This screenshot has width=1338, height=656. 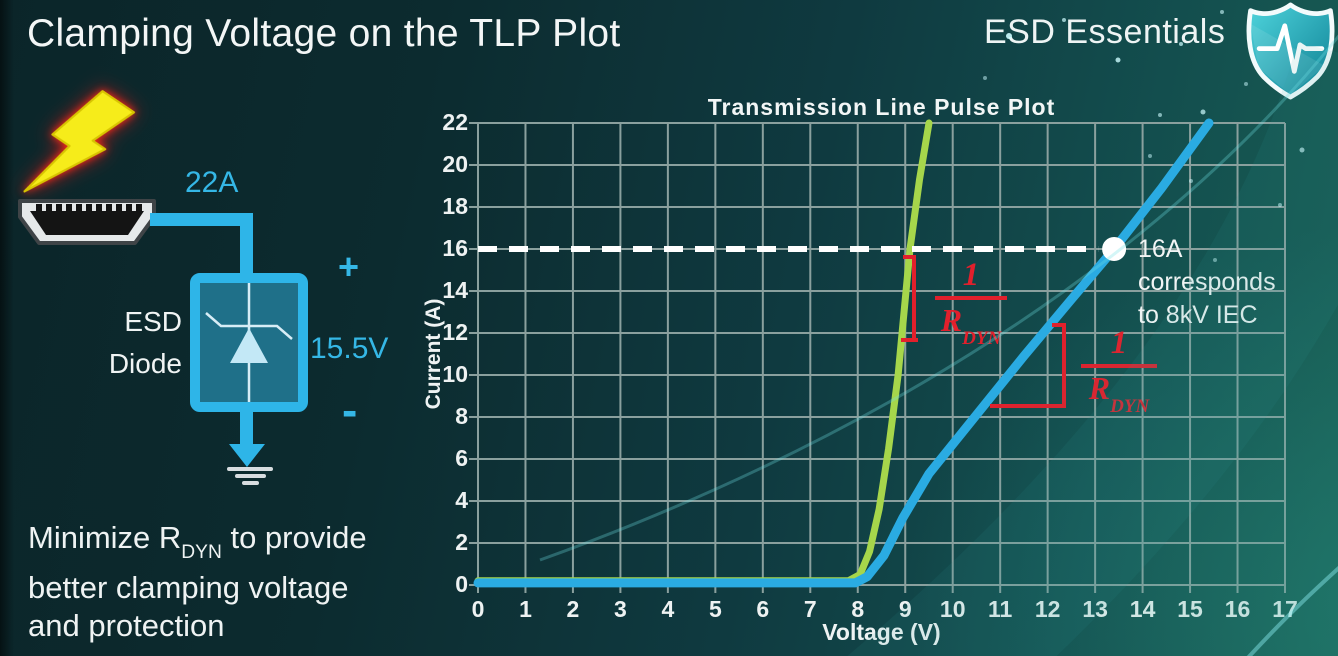 What do you see at coordinates (1142, 609) in the screenshot?
I see `x-tick-label-14: 14` at bounding box center [1142, 609].